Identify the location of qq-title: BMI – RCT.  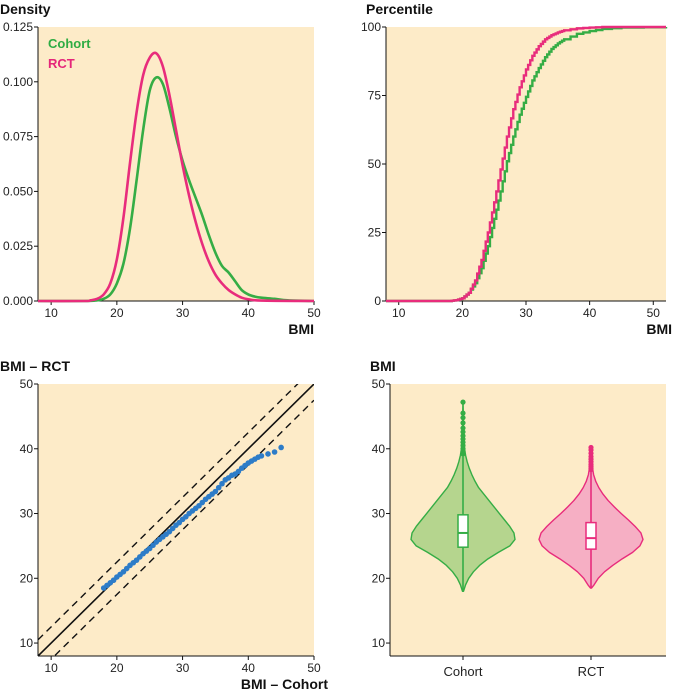
(35, 366).